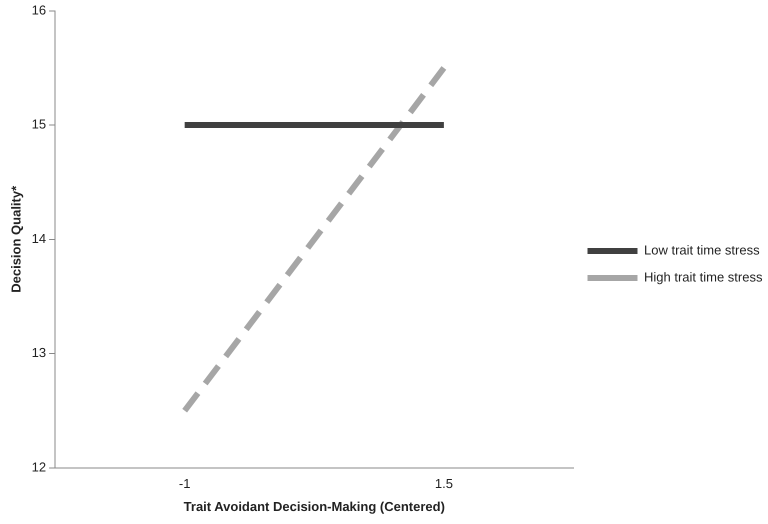 Image resolution: width=768 pixels, height=524 pixels. What do you see at coordinates (443, 484) in the screenshot?
I see `x-tick-label: 1.5` at bounding box center [443, 484].